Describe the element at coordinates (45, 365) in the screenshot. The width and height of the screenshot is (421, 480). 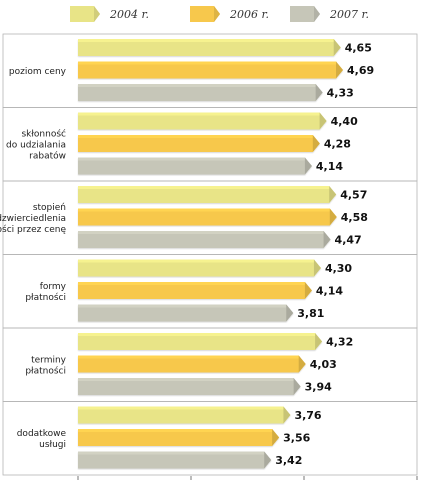
I see `category-label: terminy płatności` at that location.